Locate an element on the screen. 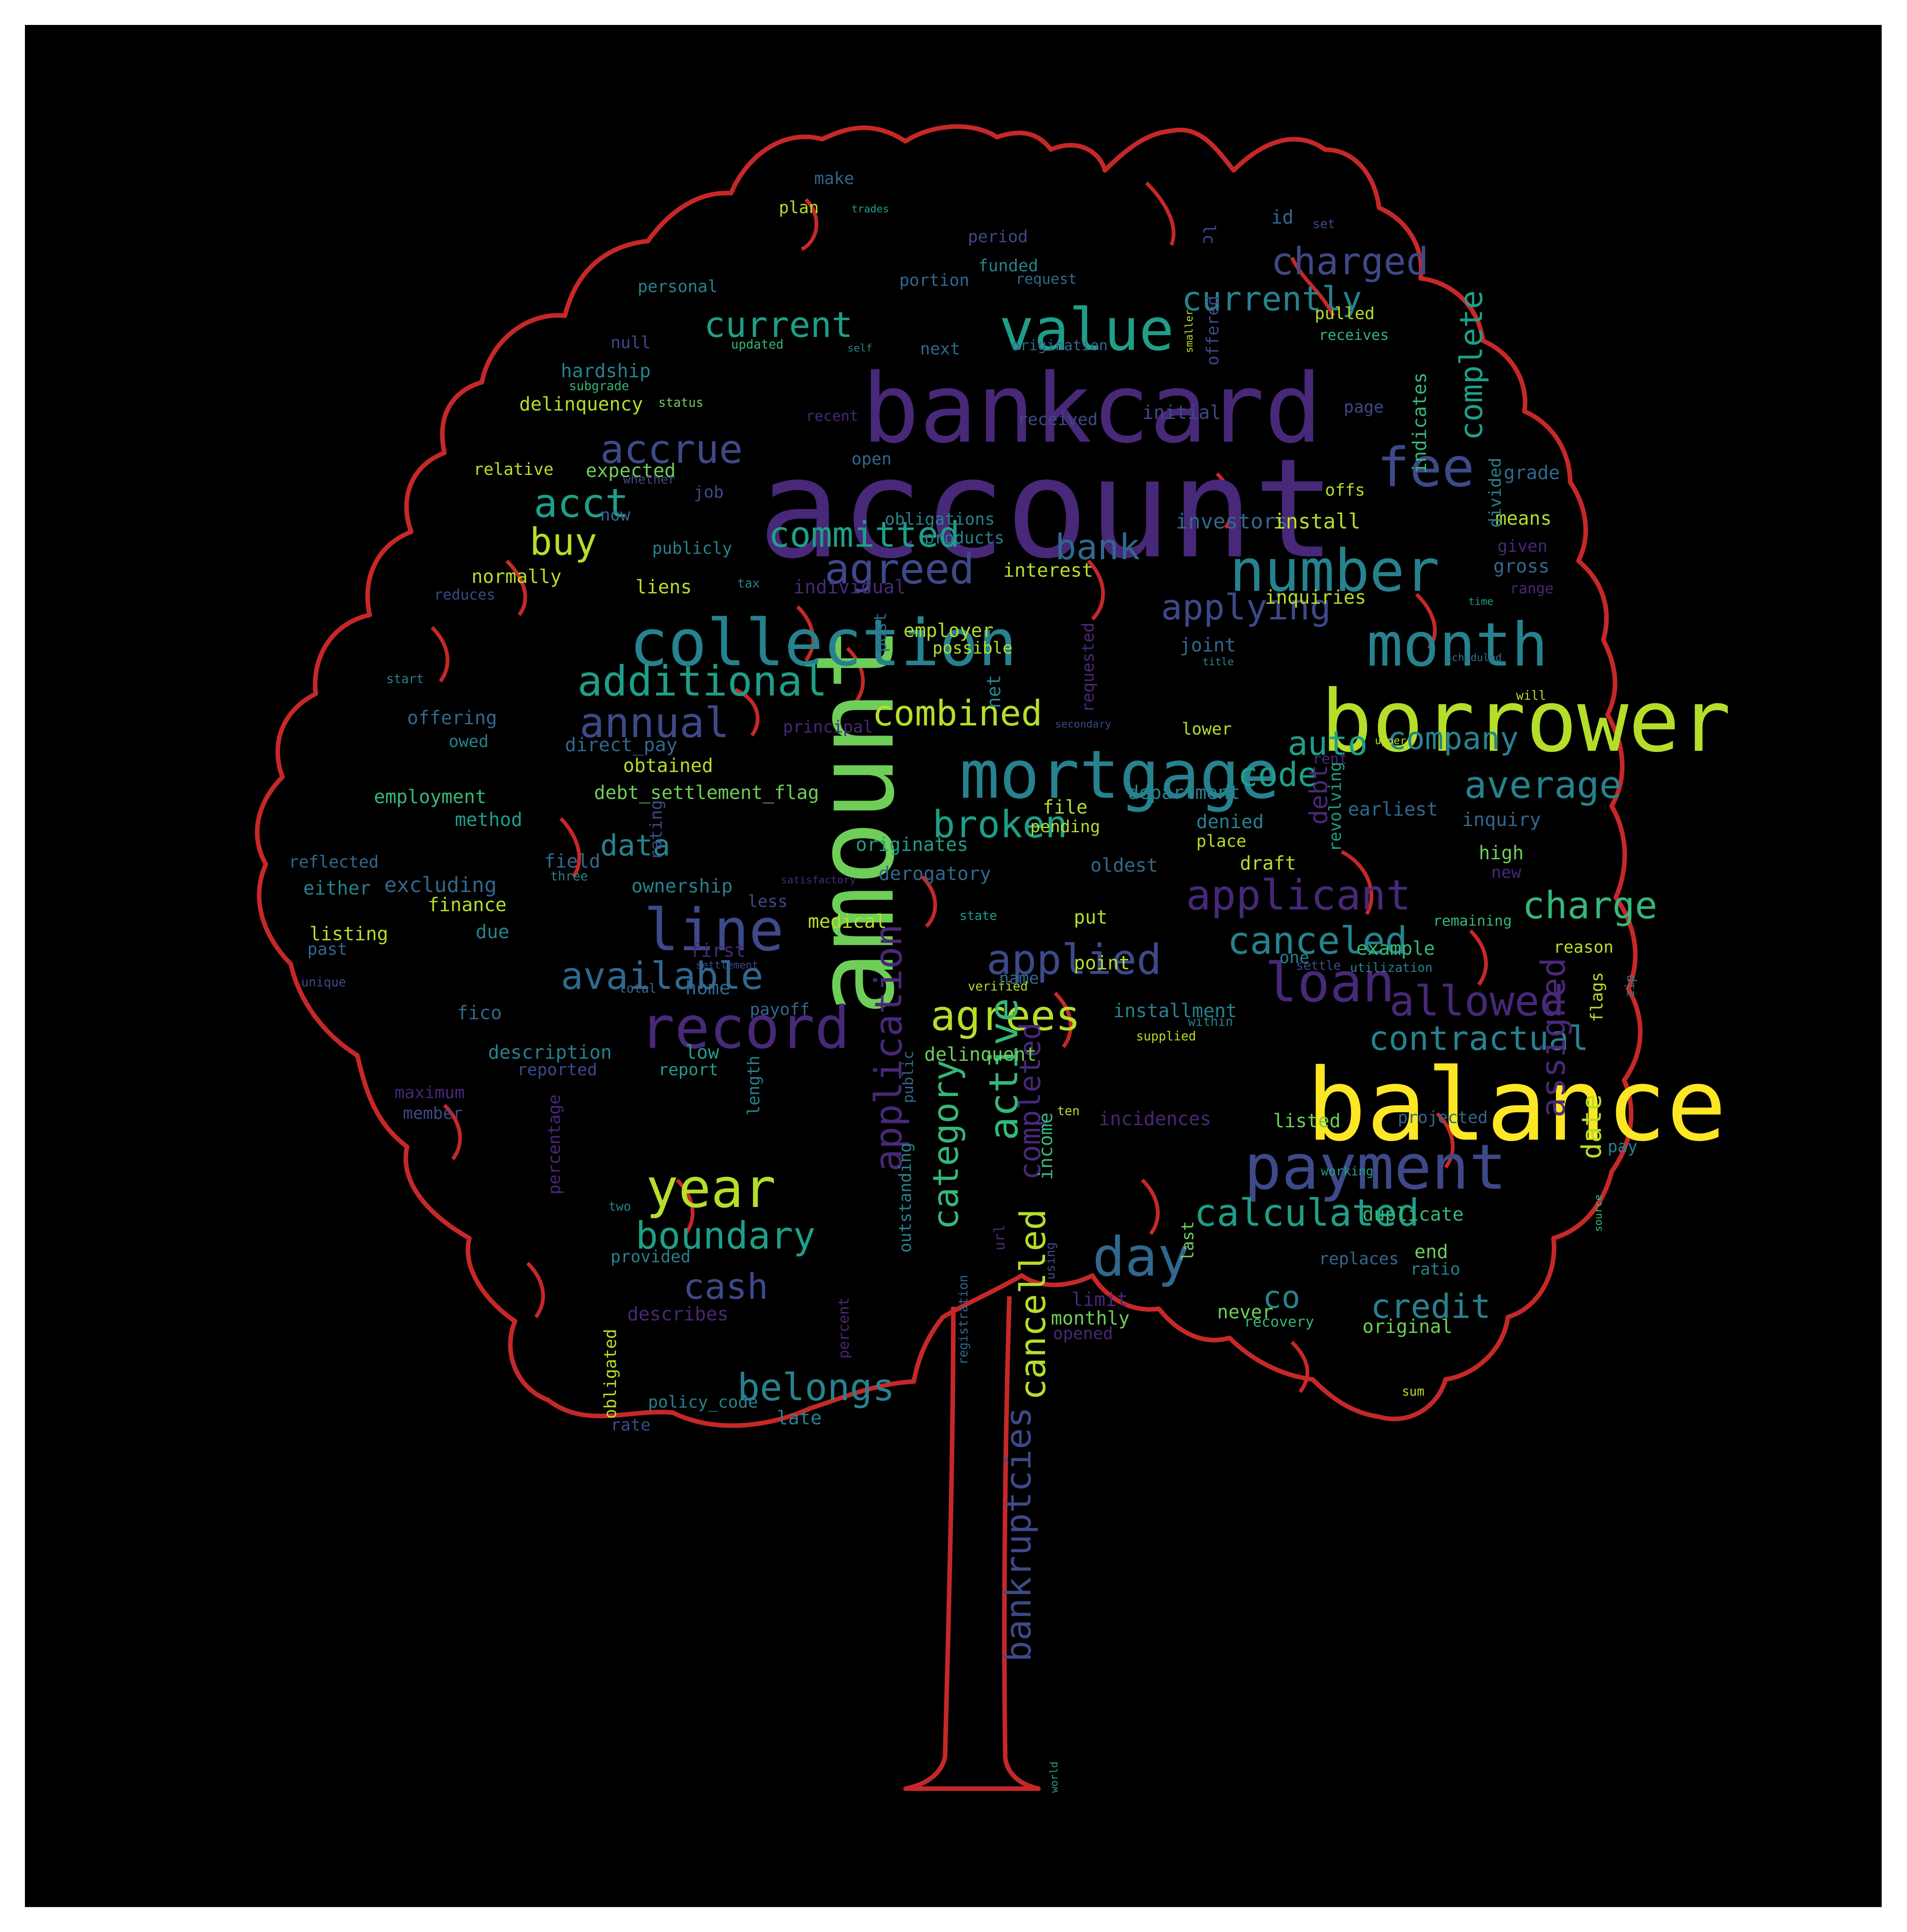  word-plan: plan is located at coordinates (799, 207).